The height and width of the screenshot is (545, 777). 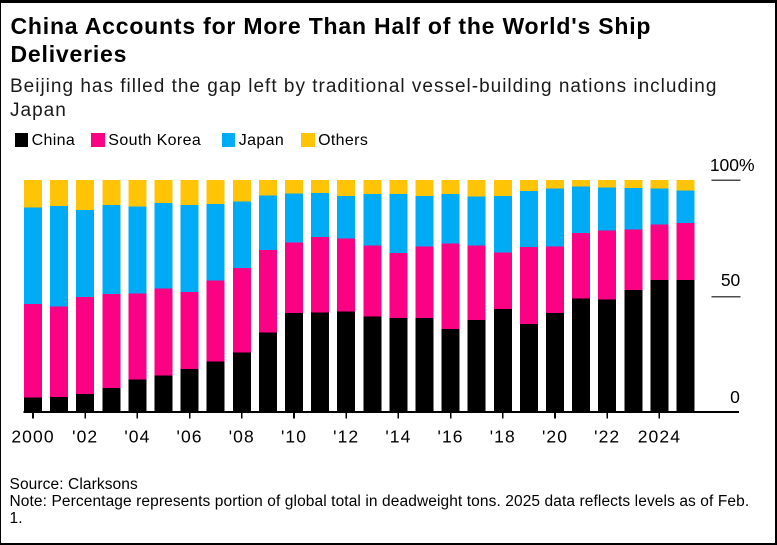 I want to click on svg-text: '18, so click(x=503, y=437).